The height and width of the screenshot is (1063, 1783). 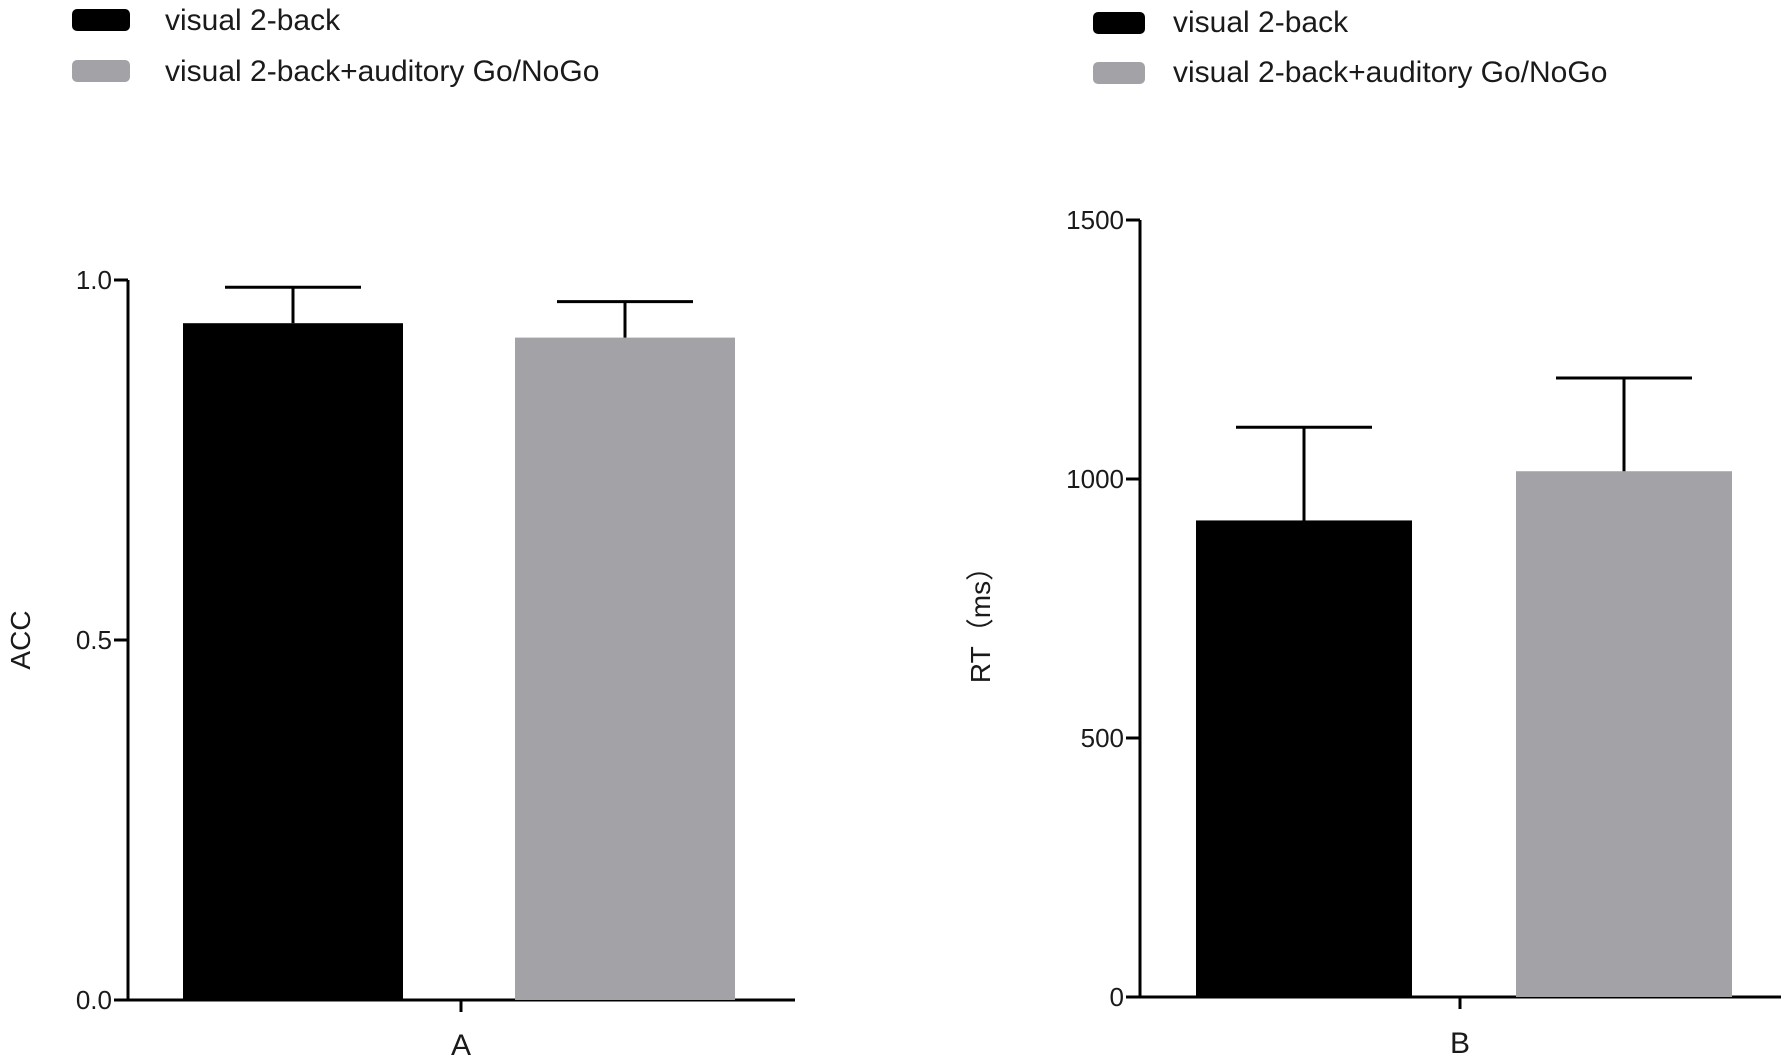 What do you see at coordinates (980, 618) in the screenshot?
I see `y-axis-title: RT（ms）` at bounding box center [980, 618].